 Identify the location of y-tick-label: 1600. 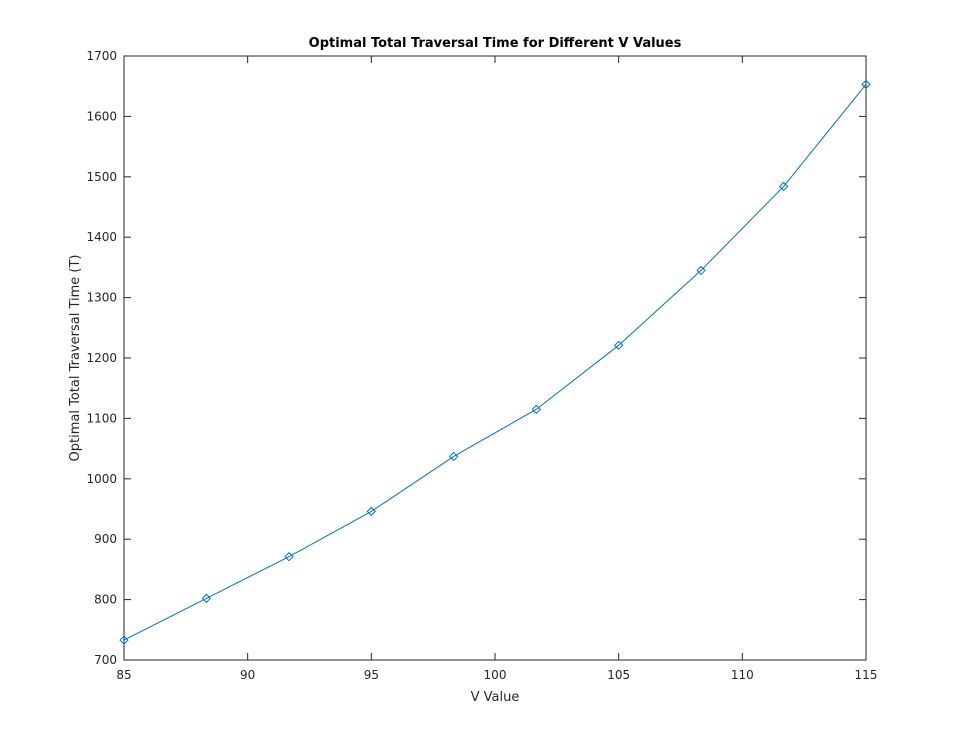
(101, 116).